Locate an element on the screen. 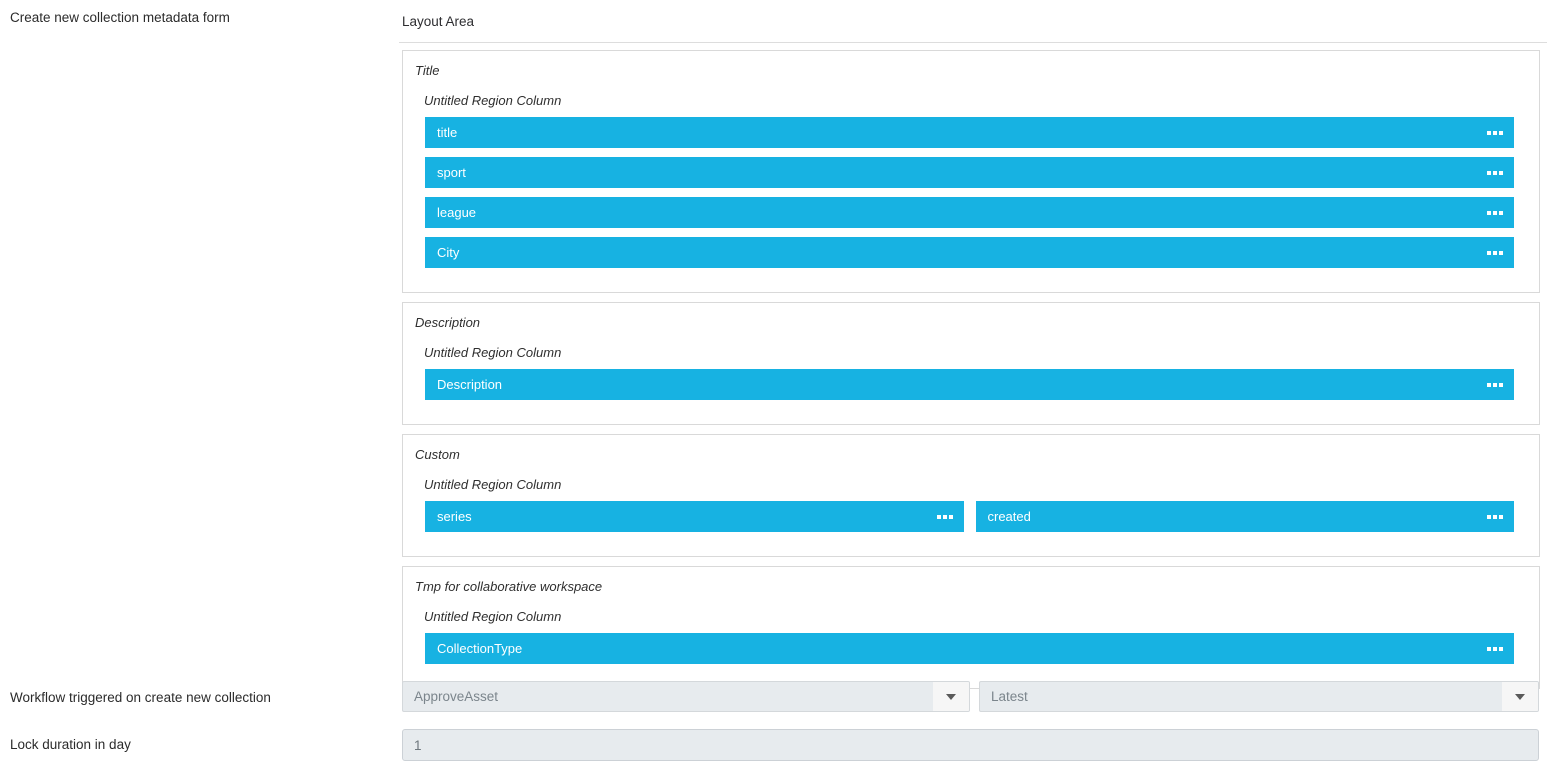 The image size is (1547, 767). group-label: Description is located at coordinates (448, 322).